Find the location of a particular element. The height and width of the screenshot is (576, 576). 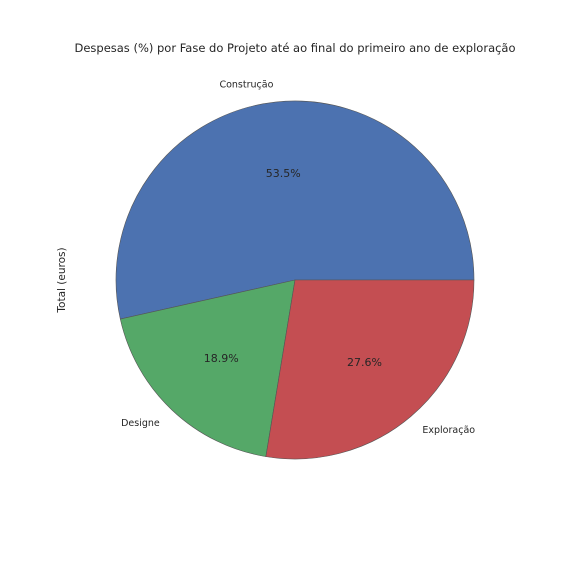

pie-percent-label-2: 18.9% is located at coordinates (221, 358).